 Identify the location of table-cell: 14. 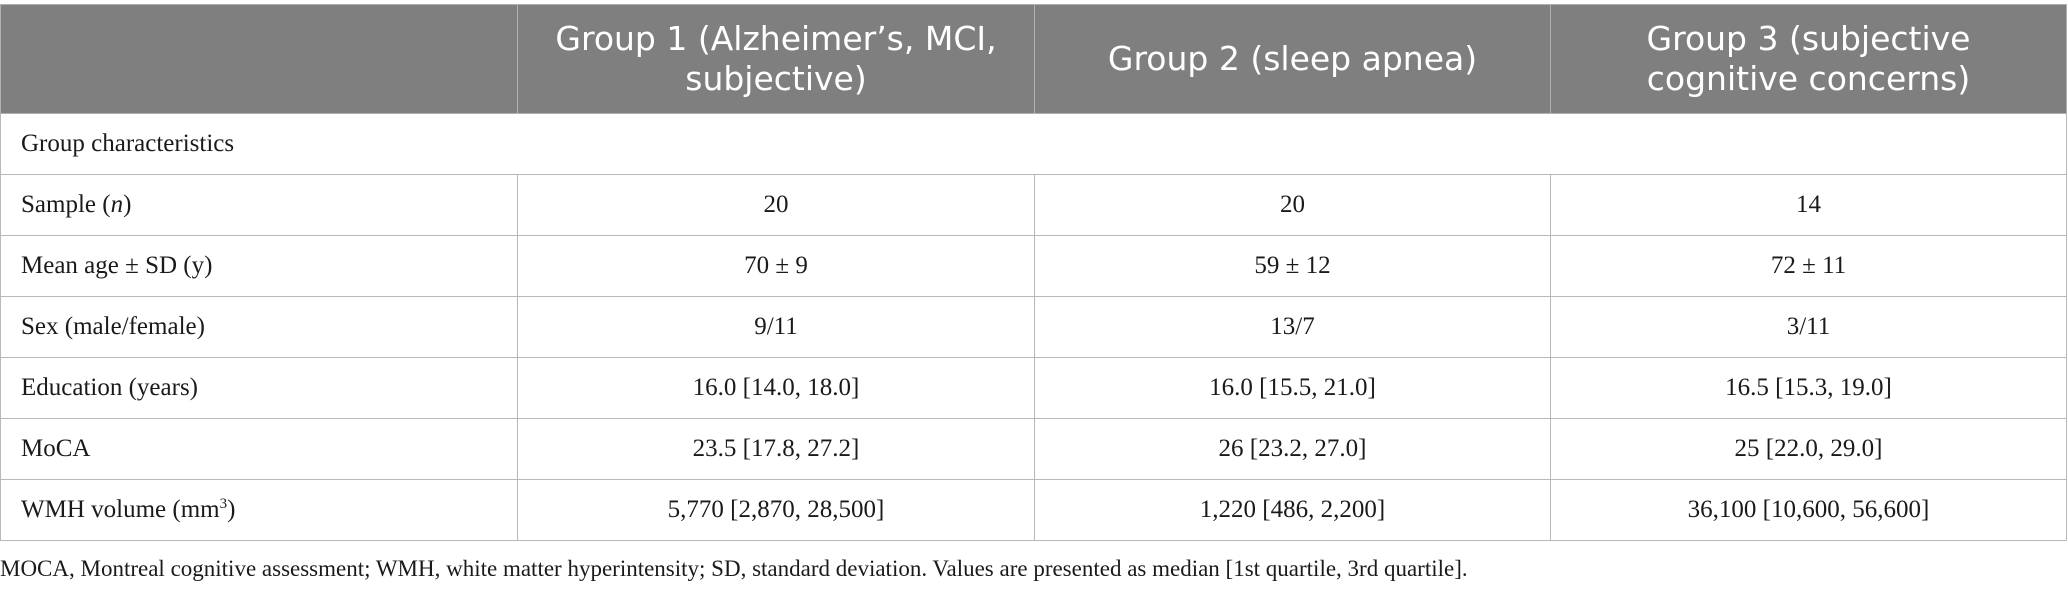
(1808, 205).